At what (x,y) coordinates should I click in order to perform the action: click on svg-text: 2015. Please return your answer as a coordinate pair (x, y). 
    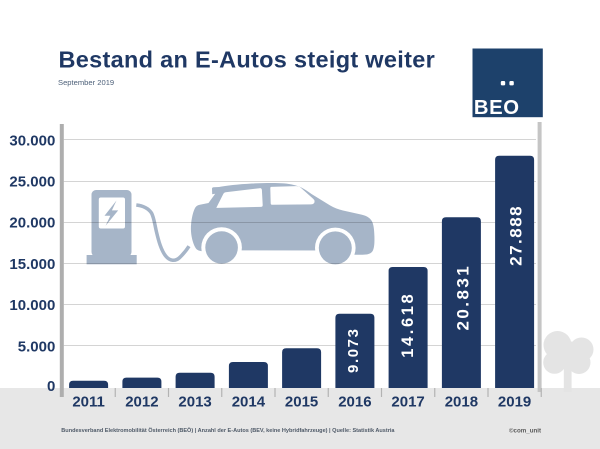
    Looking at the image, I should click on (301, 402).